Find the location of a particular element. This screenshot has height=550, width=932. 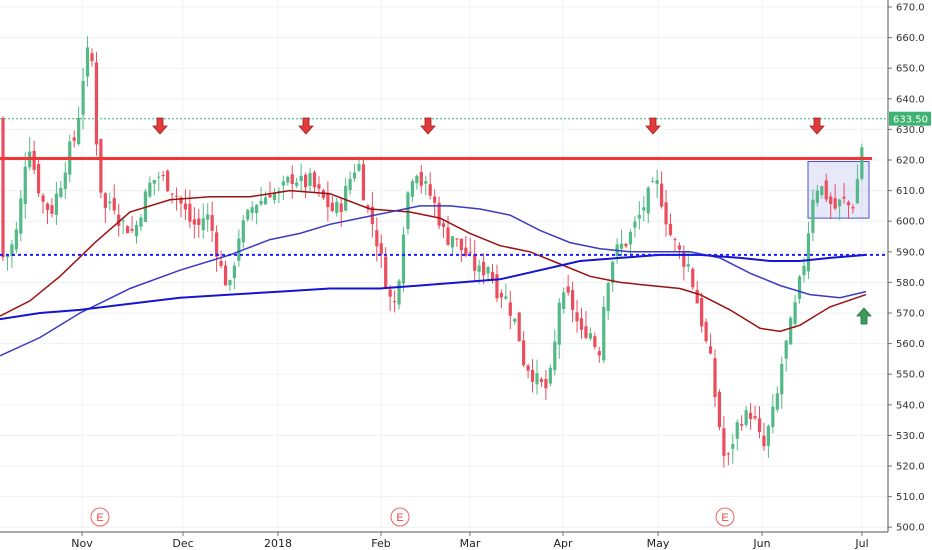

y-tick-label: 530.0 is located at coordinates (910, 436).